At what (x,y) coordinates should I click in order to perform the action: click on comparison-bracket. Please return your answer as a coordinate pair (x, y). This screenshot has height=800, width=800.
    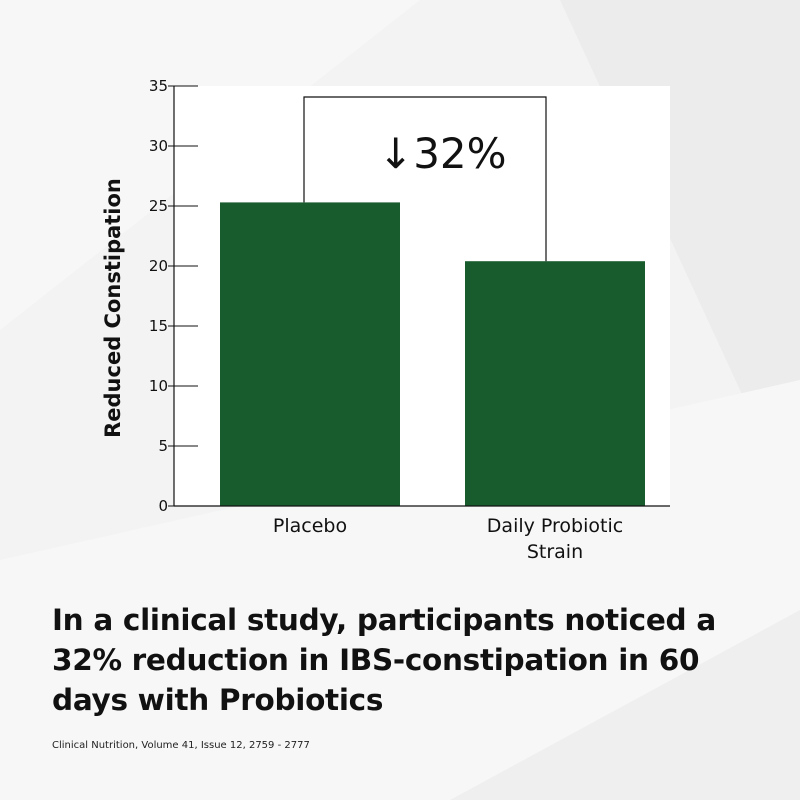
    Looking at the image, I should click on (425, 179).